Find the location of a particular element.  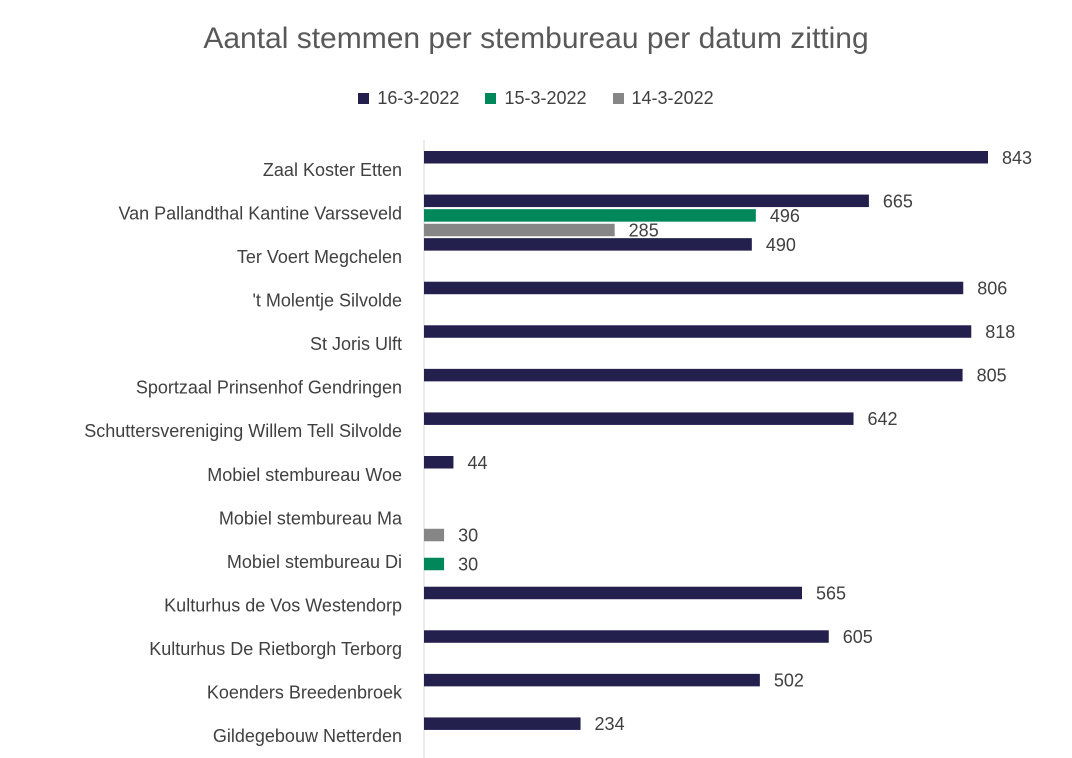

category-label: Sportzaal Prinsenhof Gendringen is located at coordinates (269, 388).